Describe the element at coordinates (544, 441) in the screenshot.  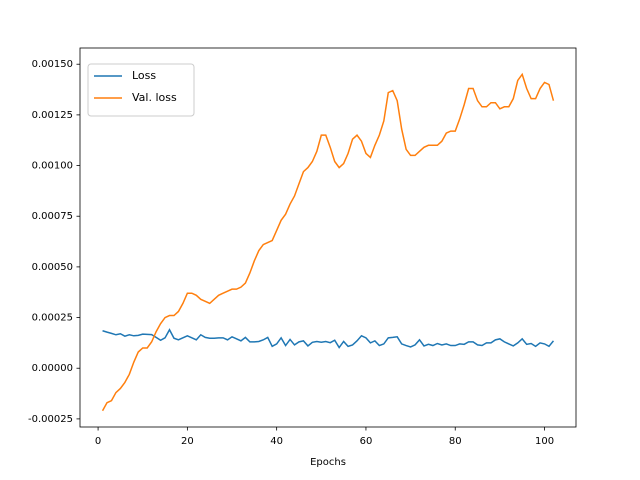
I see `x-tick-label: 100` at that location.